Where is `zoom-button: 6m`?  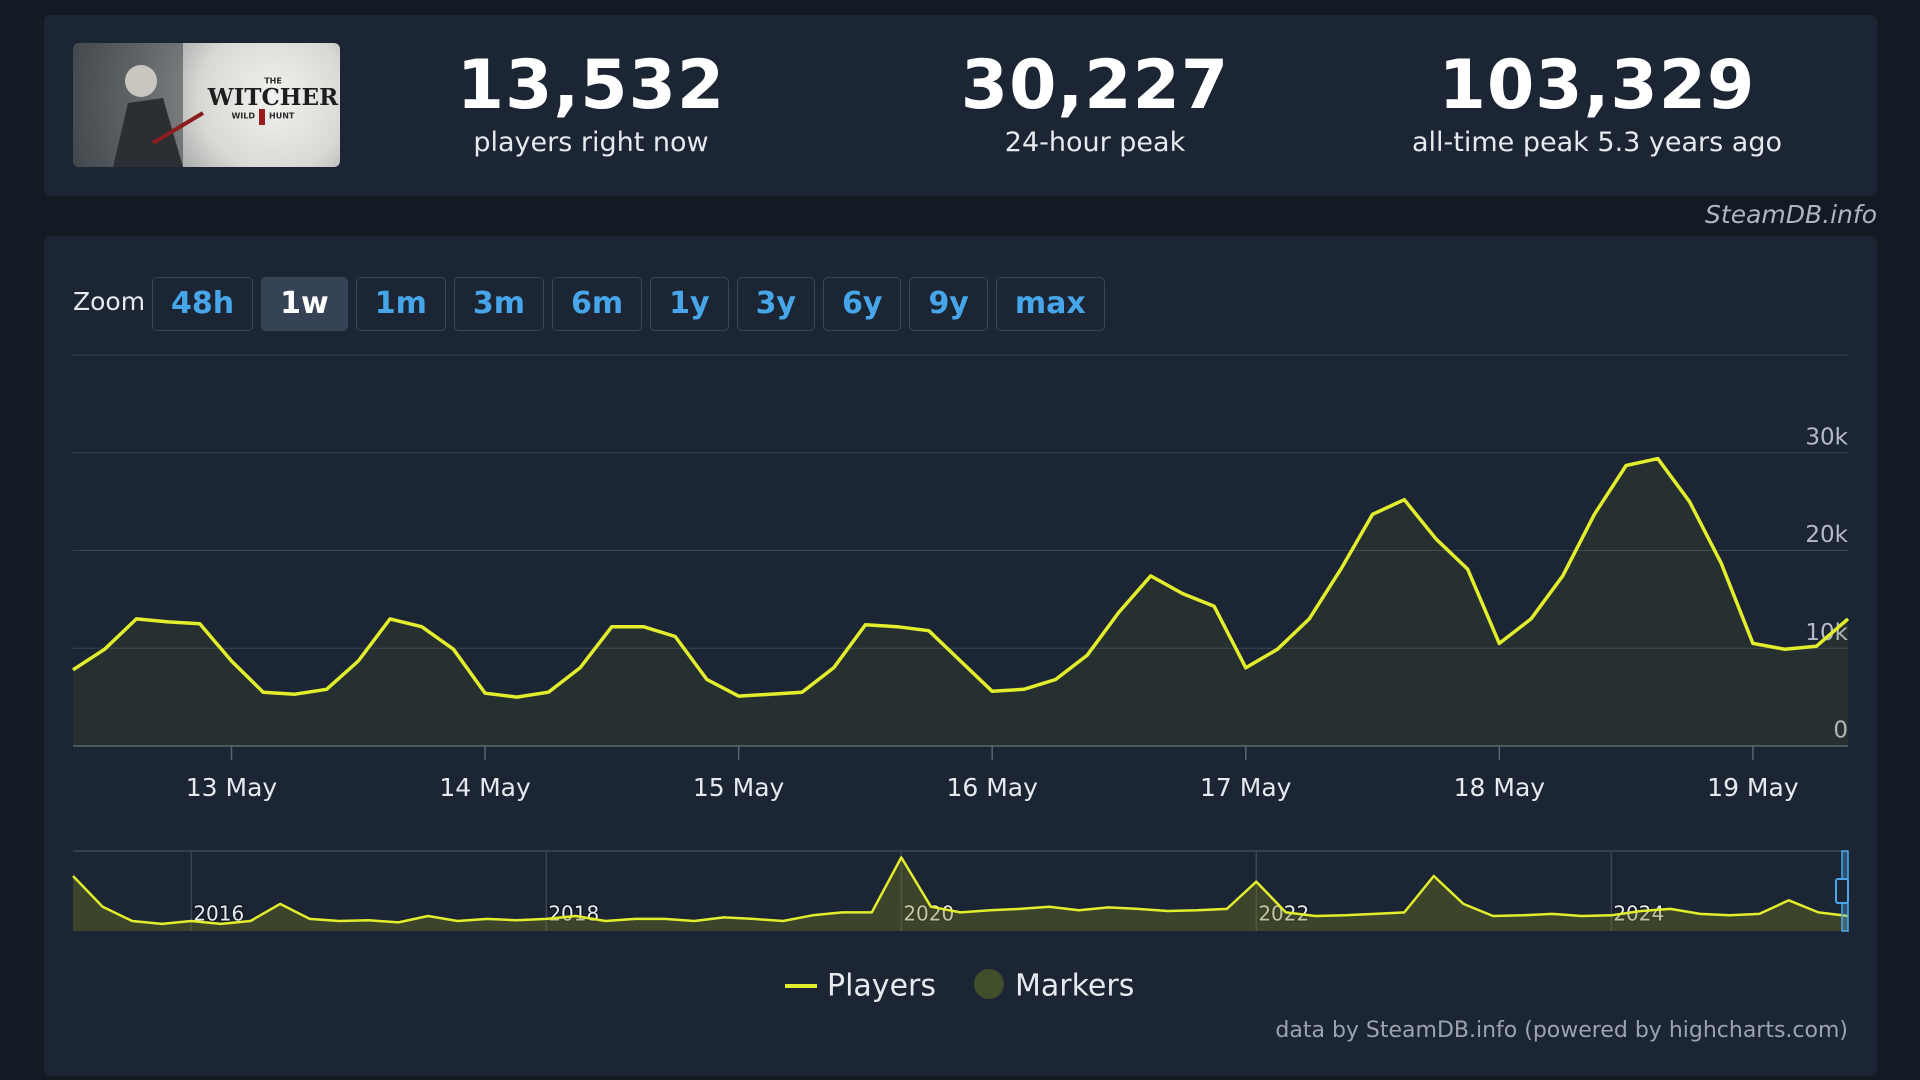 zoom-button: 6m is located at coordinates (597, 304).